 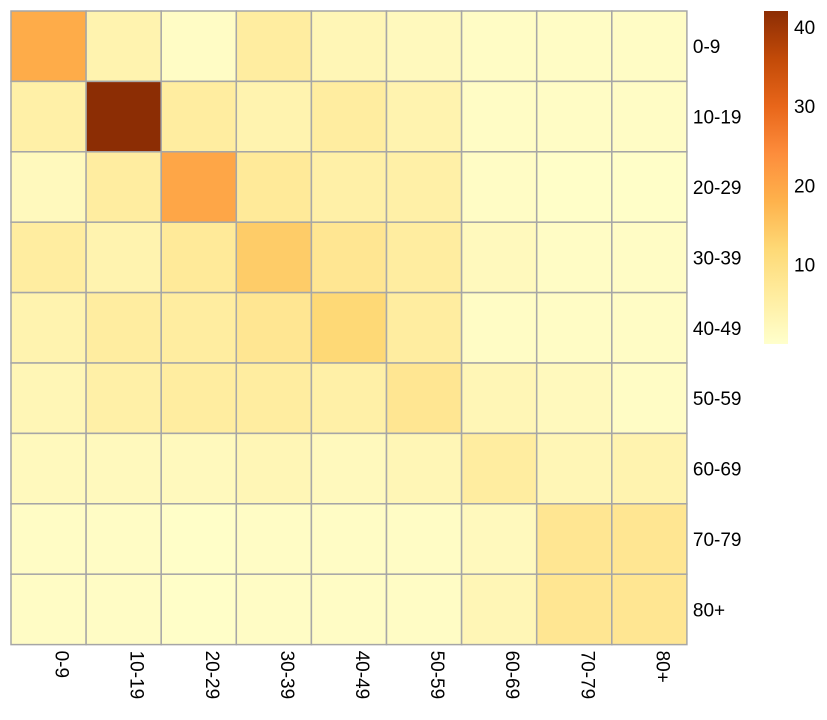 What do you see at coordinates (349, 609) in the screenshot?
I see `heatmap-cell-80+-40-49` at bounding box center [349, 609].